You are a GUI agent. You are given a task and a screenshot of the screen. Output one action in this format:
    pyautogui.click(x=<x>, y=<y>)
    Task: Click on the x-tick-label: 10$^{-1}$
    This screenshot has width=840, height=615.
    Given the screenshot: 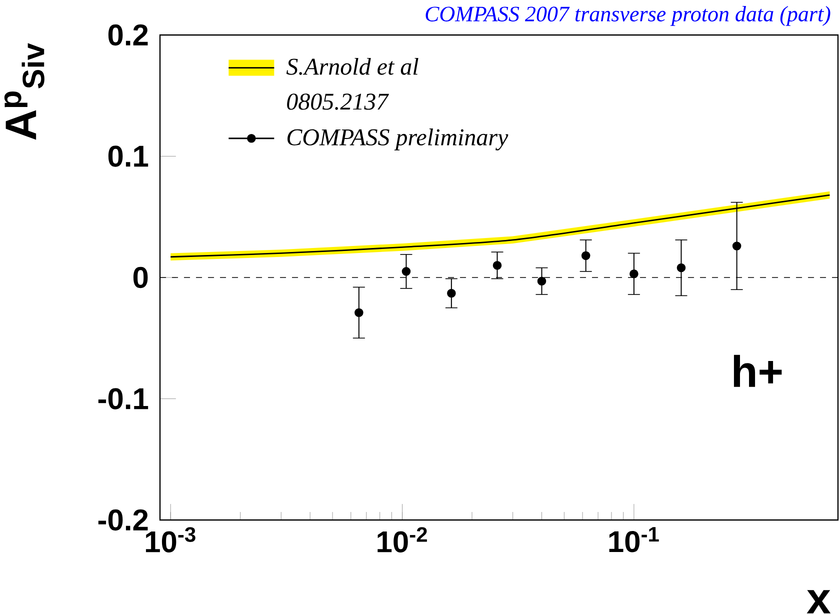 What is the action you would take?
    pyautogui.click(x=634, y=539)
    